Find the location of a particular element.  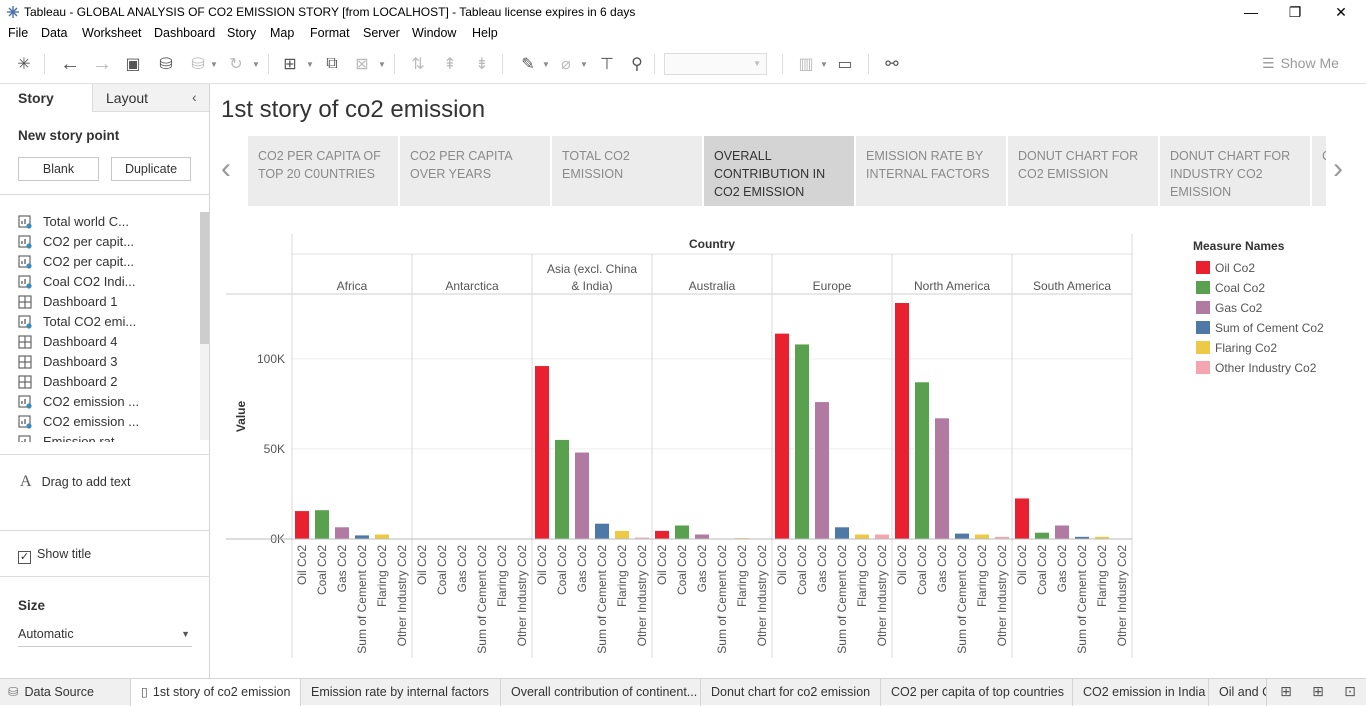

save-icon: ▣ is located at coordinates (133, 64).